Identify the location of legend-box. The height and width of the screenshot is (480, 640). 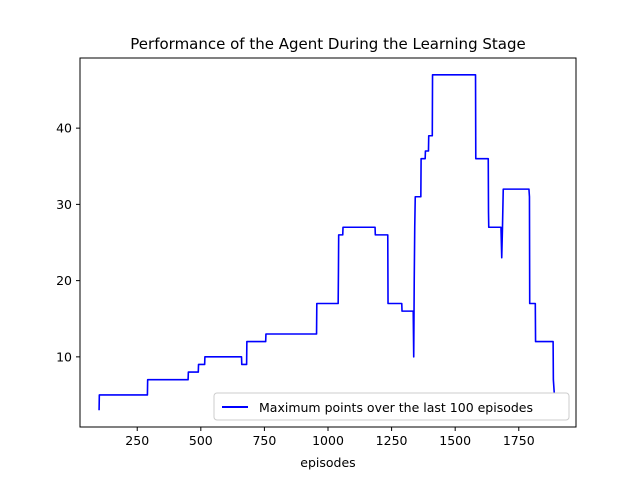
(391, 406).